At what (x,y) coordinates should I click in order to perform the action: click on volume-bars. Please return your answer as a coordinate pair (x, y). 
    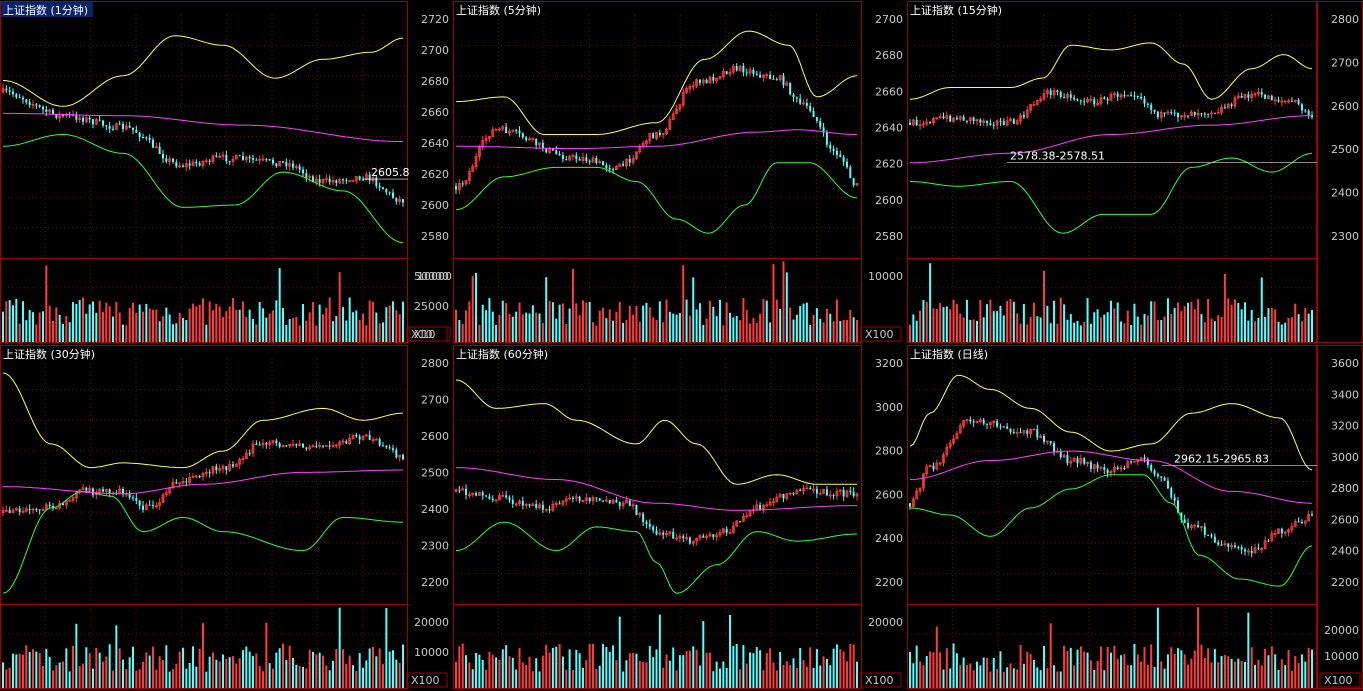
    Looking at the image, I should click on (656, 651).